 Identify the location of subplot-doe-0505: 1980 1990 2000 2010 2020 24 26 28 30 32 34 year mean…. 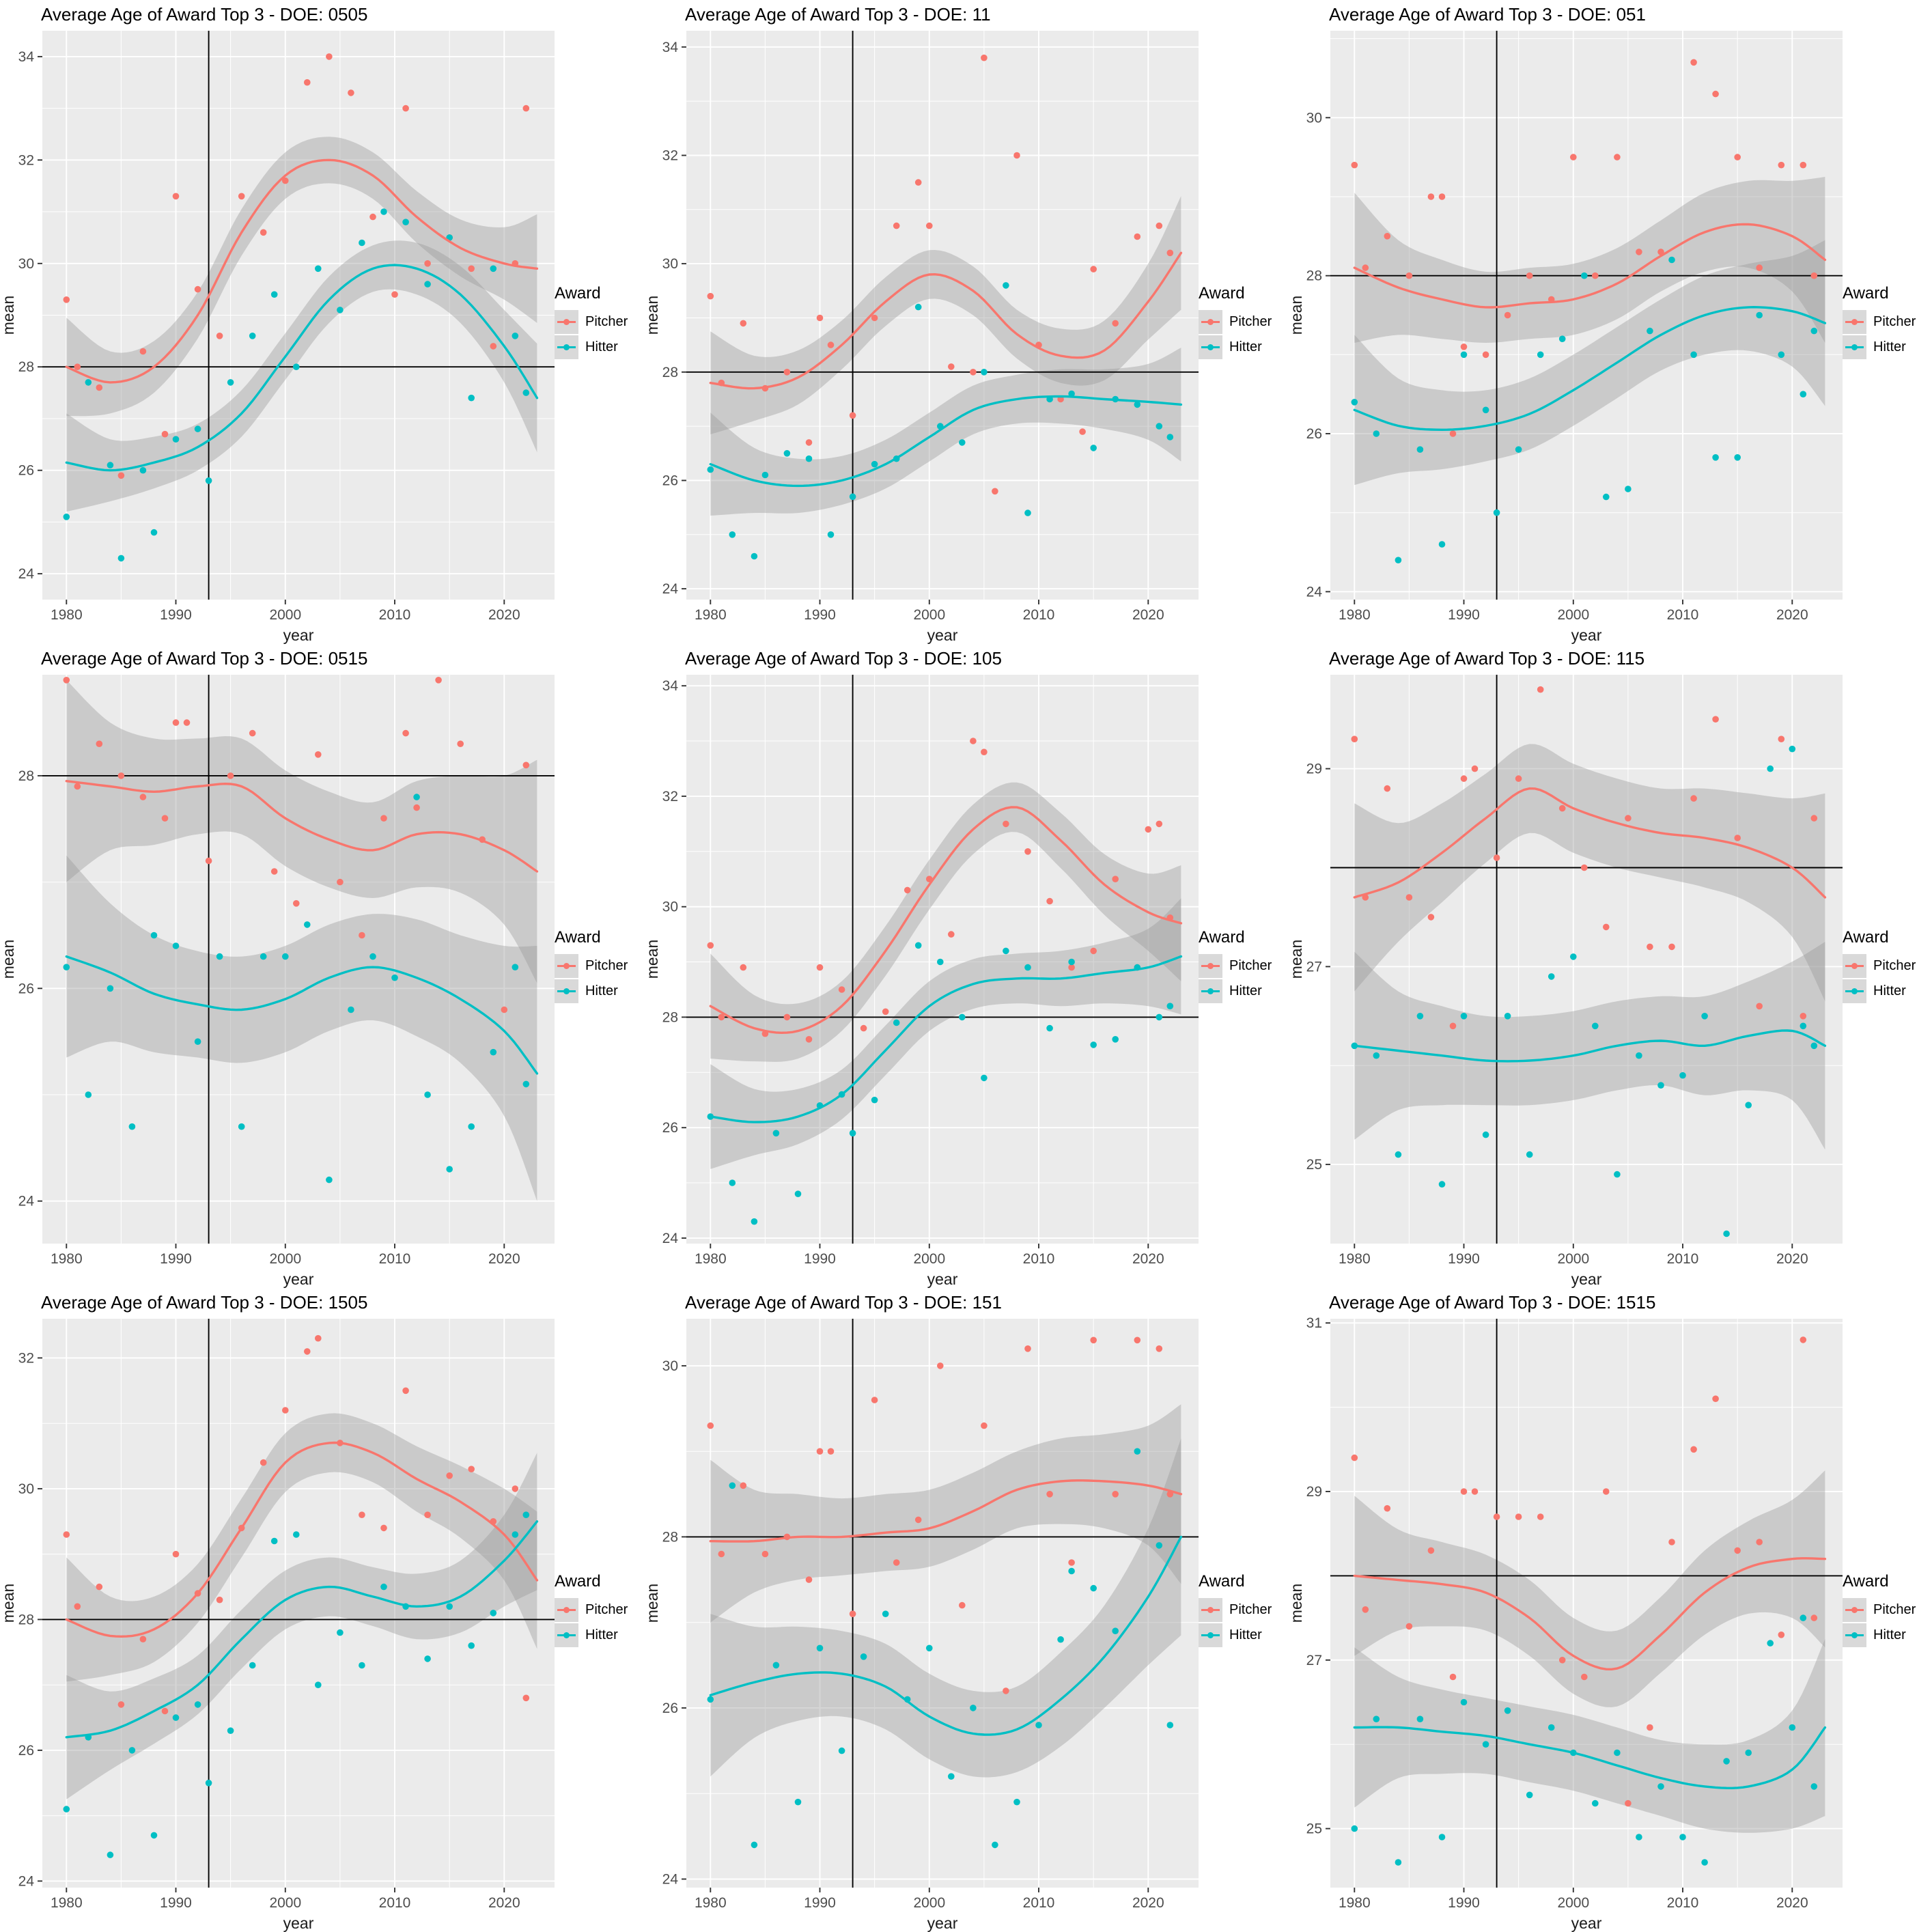
(322, 322).